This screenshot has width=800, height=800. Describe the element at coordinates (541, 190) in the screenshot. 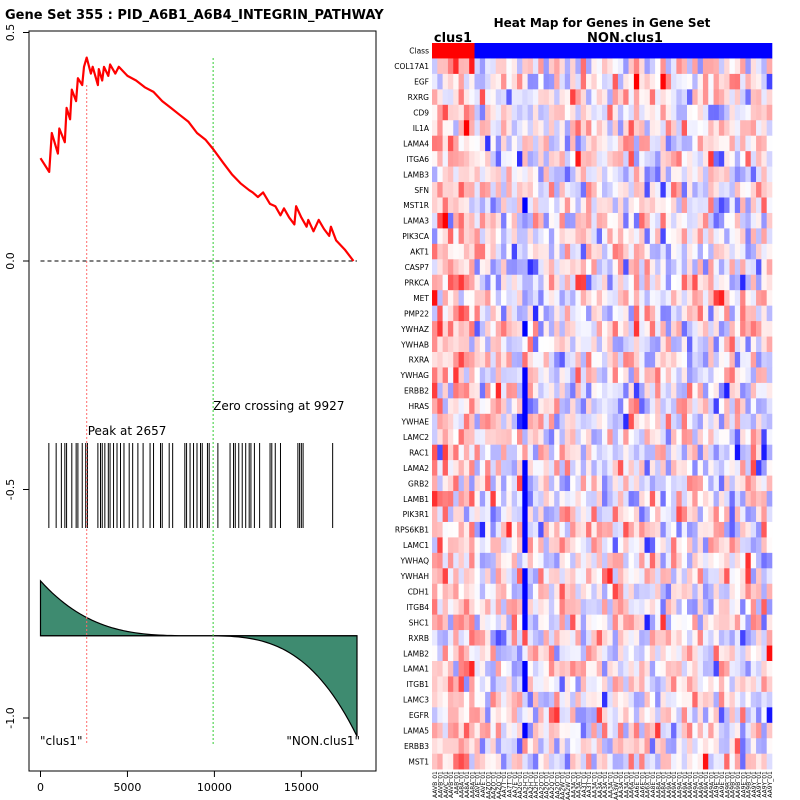

I see `heatmap-cell-r9-c20` at that location.